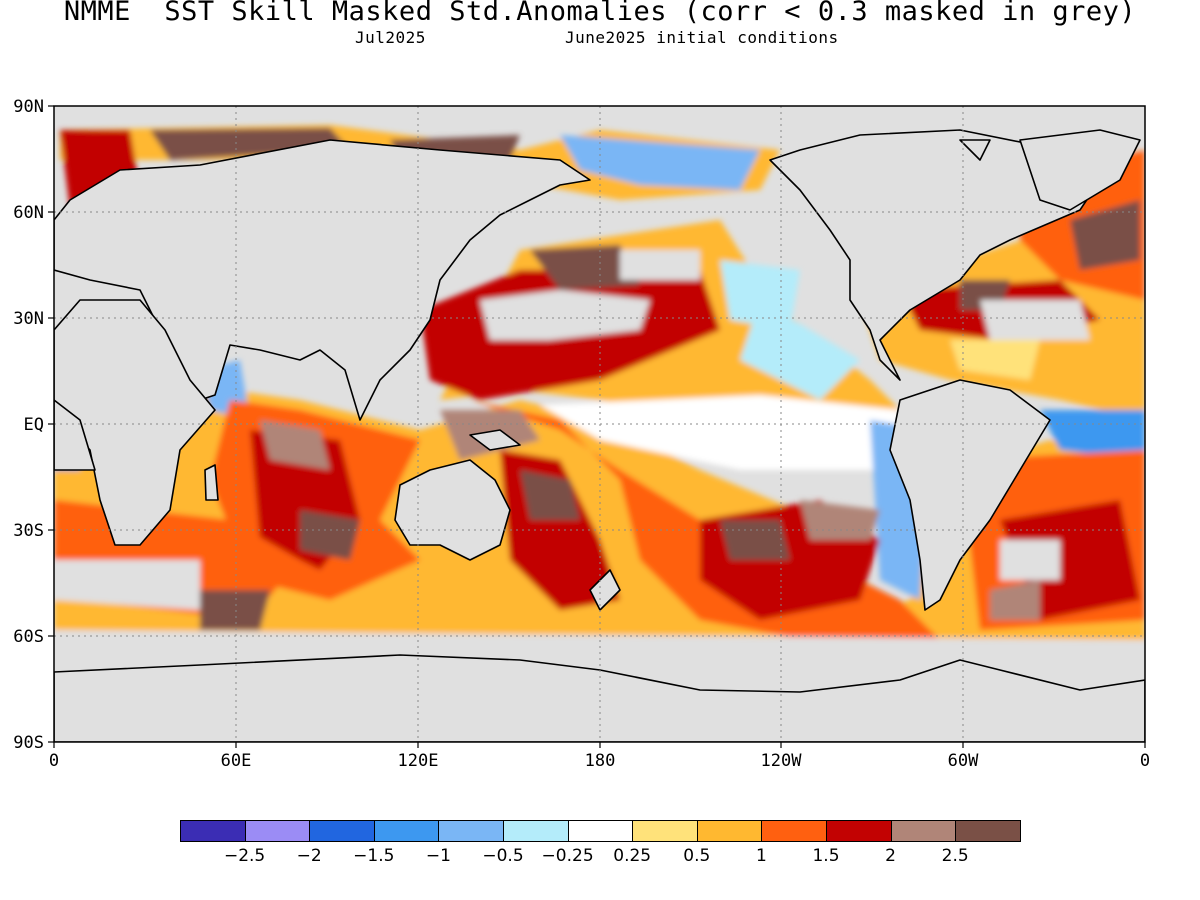 Image resolution: width=1200 pixels, height=900 pixels. I want to click on colorbar-label: 1.5, so click(826, 856).